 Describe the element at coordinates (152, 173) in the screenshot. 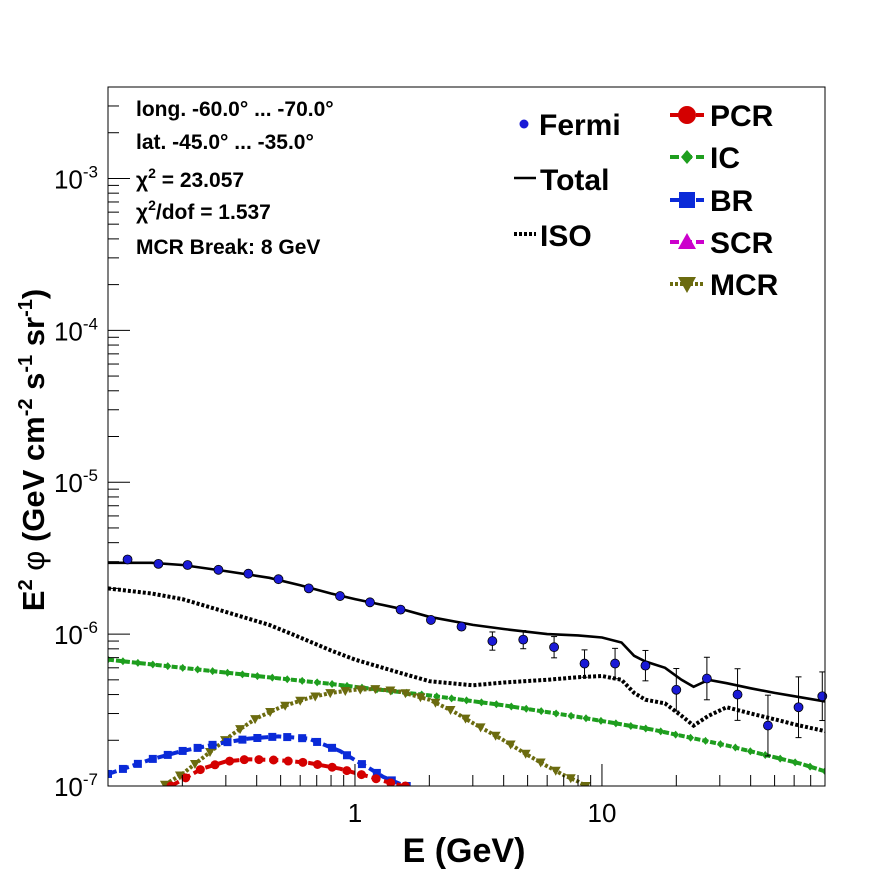

I see `chi2-superscript: 2` at that location.